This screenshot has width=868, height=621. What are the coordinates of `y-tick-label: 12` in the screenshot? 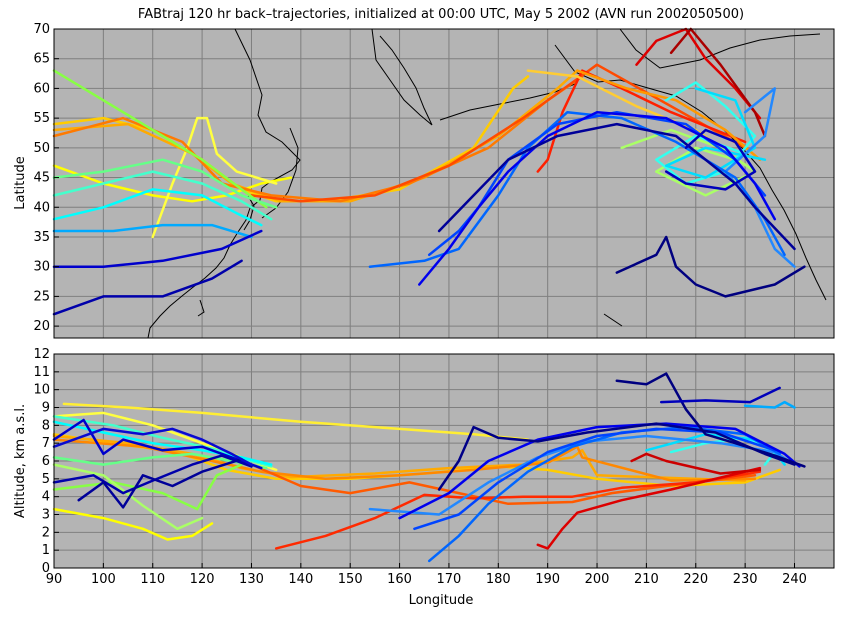 It's located at (41, 354).